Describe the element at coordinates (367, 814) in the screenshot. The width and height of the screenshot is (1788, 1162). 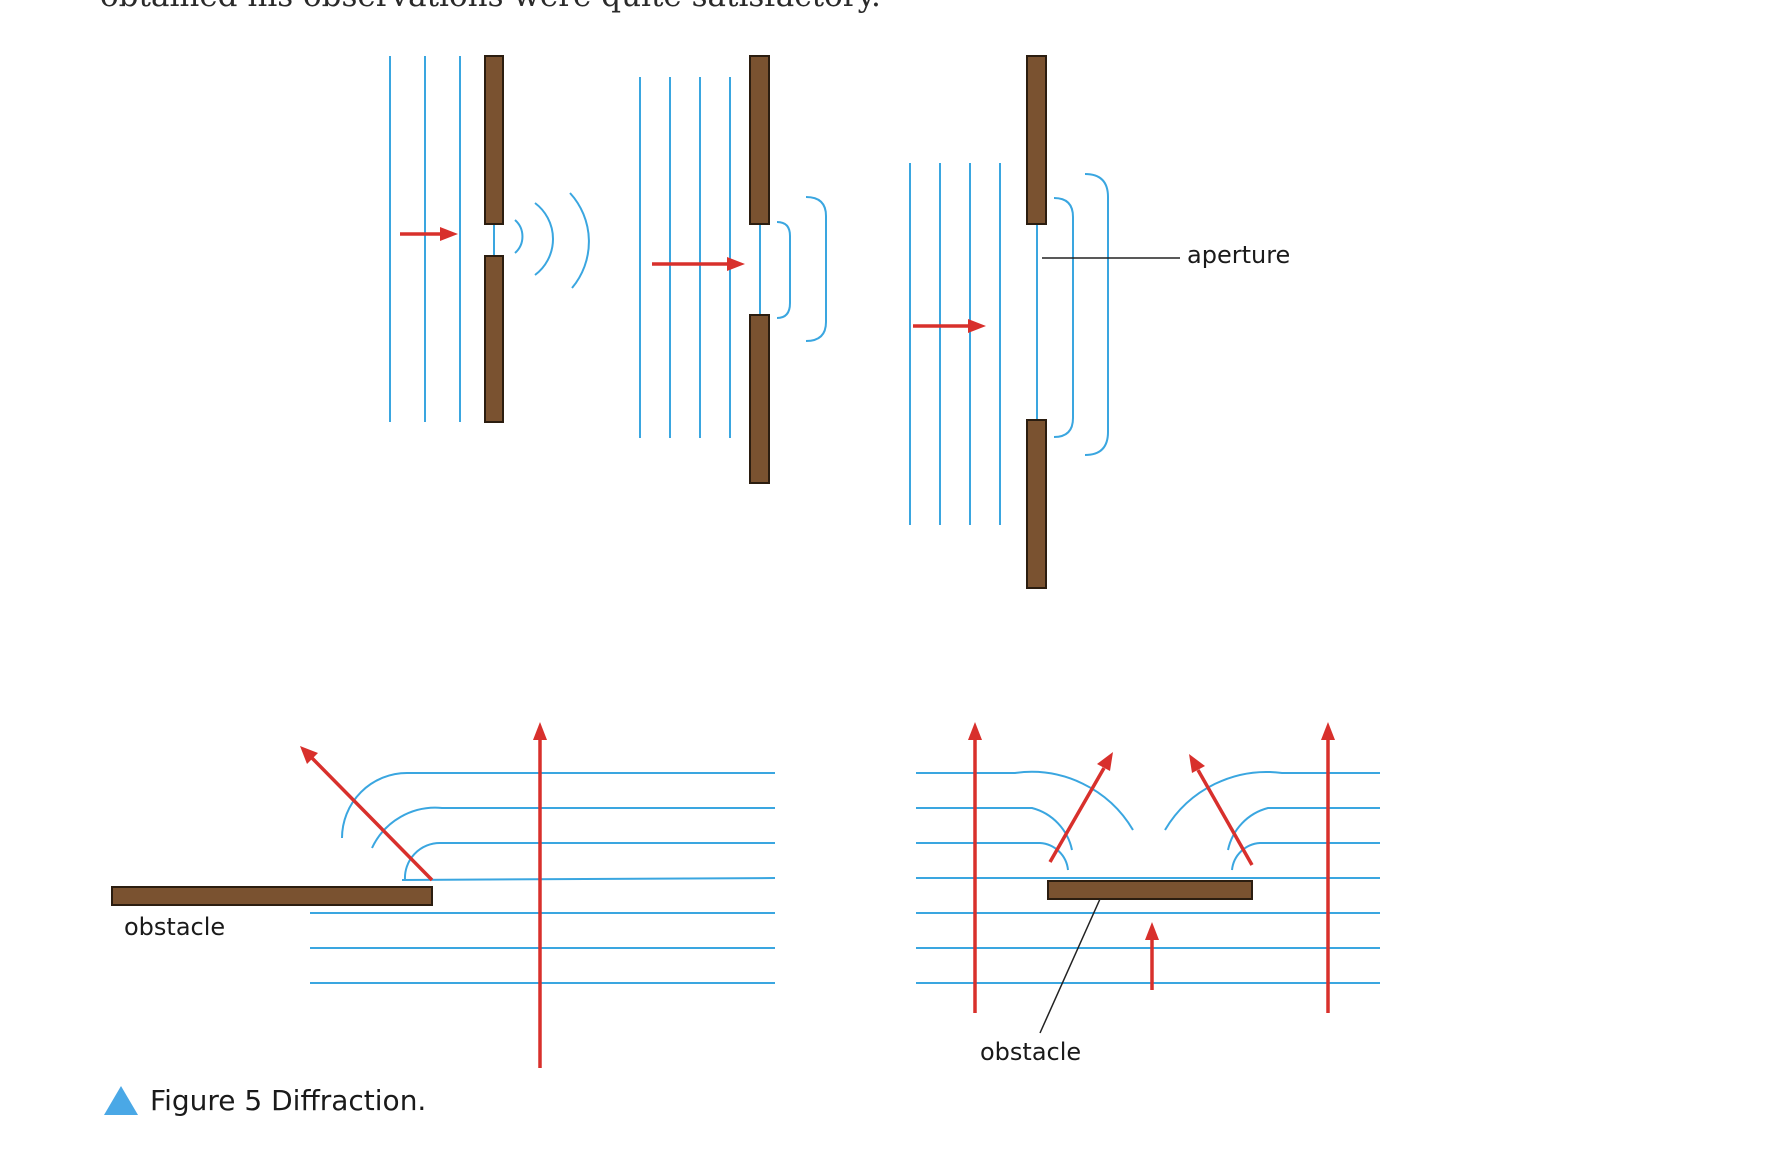
I see `diffracted-direction-arrow` at that location.